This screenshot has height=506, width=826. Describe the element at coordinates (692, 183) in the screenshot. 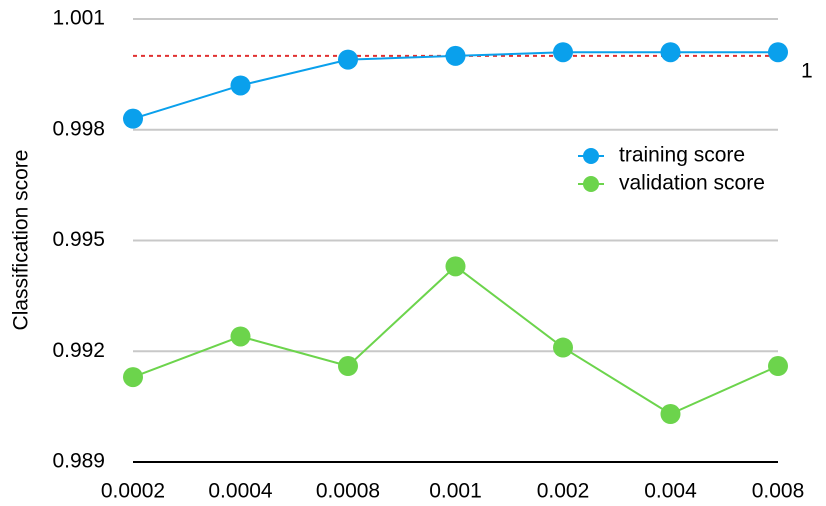

I see `legend-label: validation score` at that location.